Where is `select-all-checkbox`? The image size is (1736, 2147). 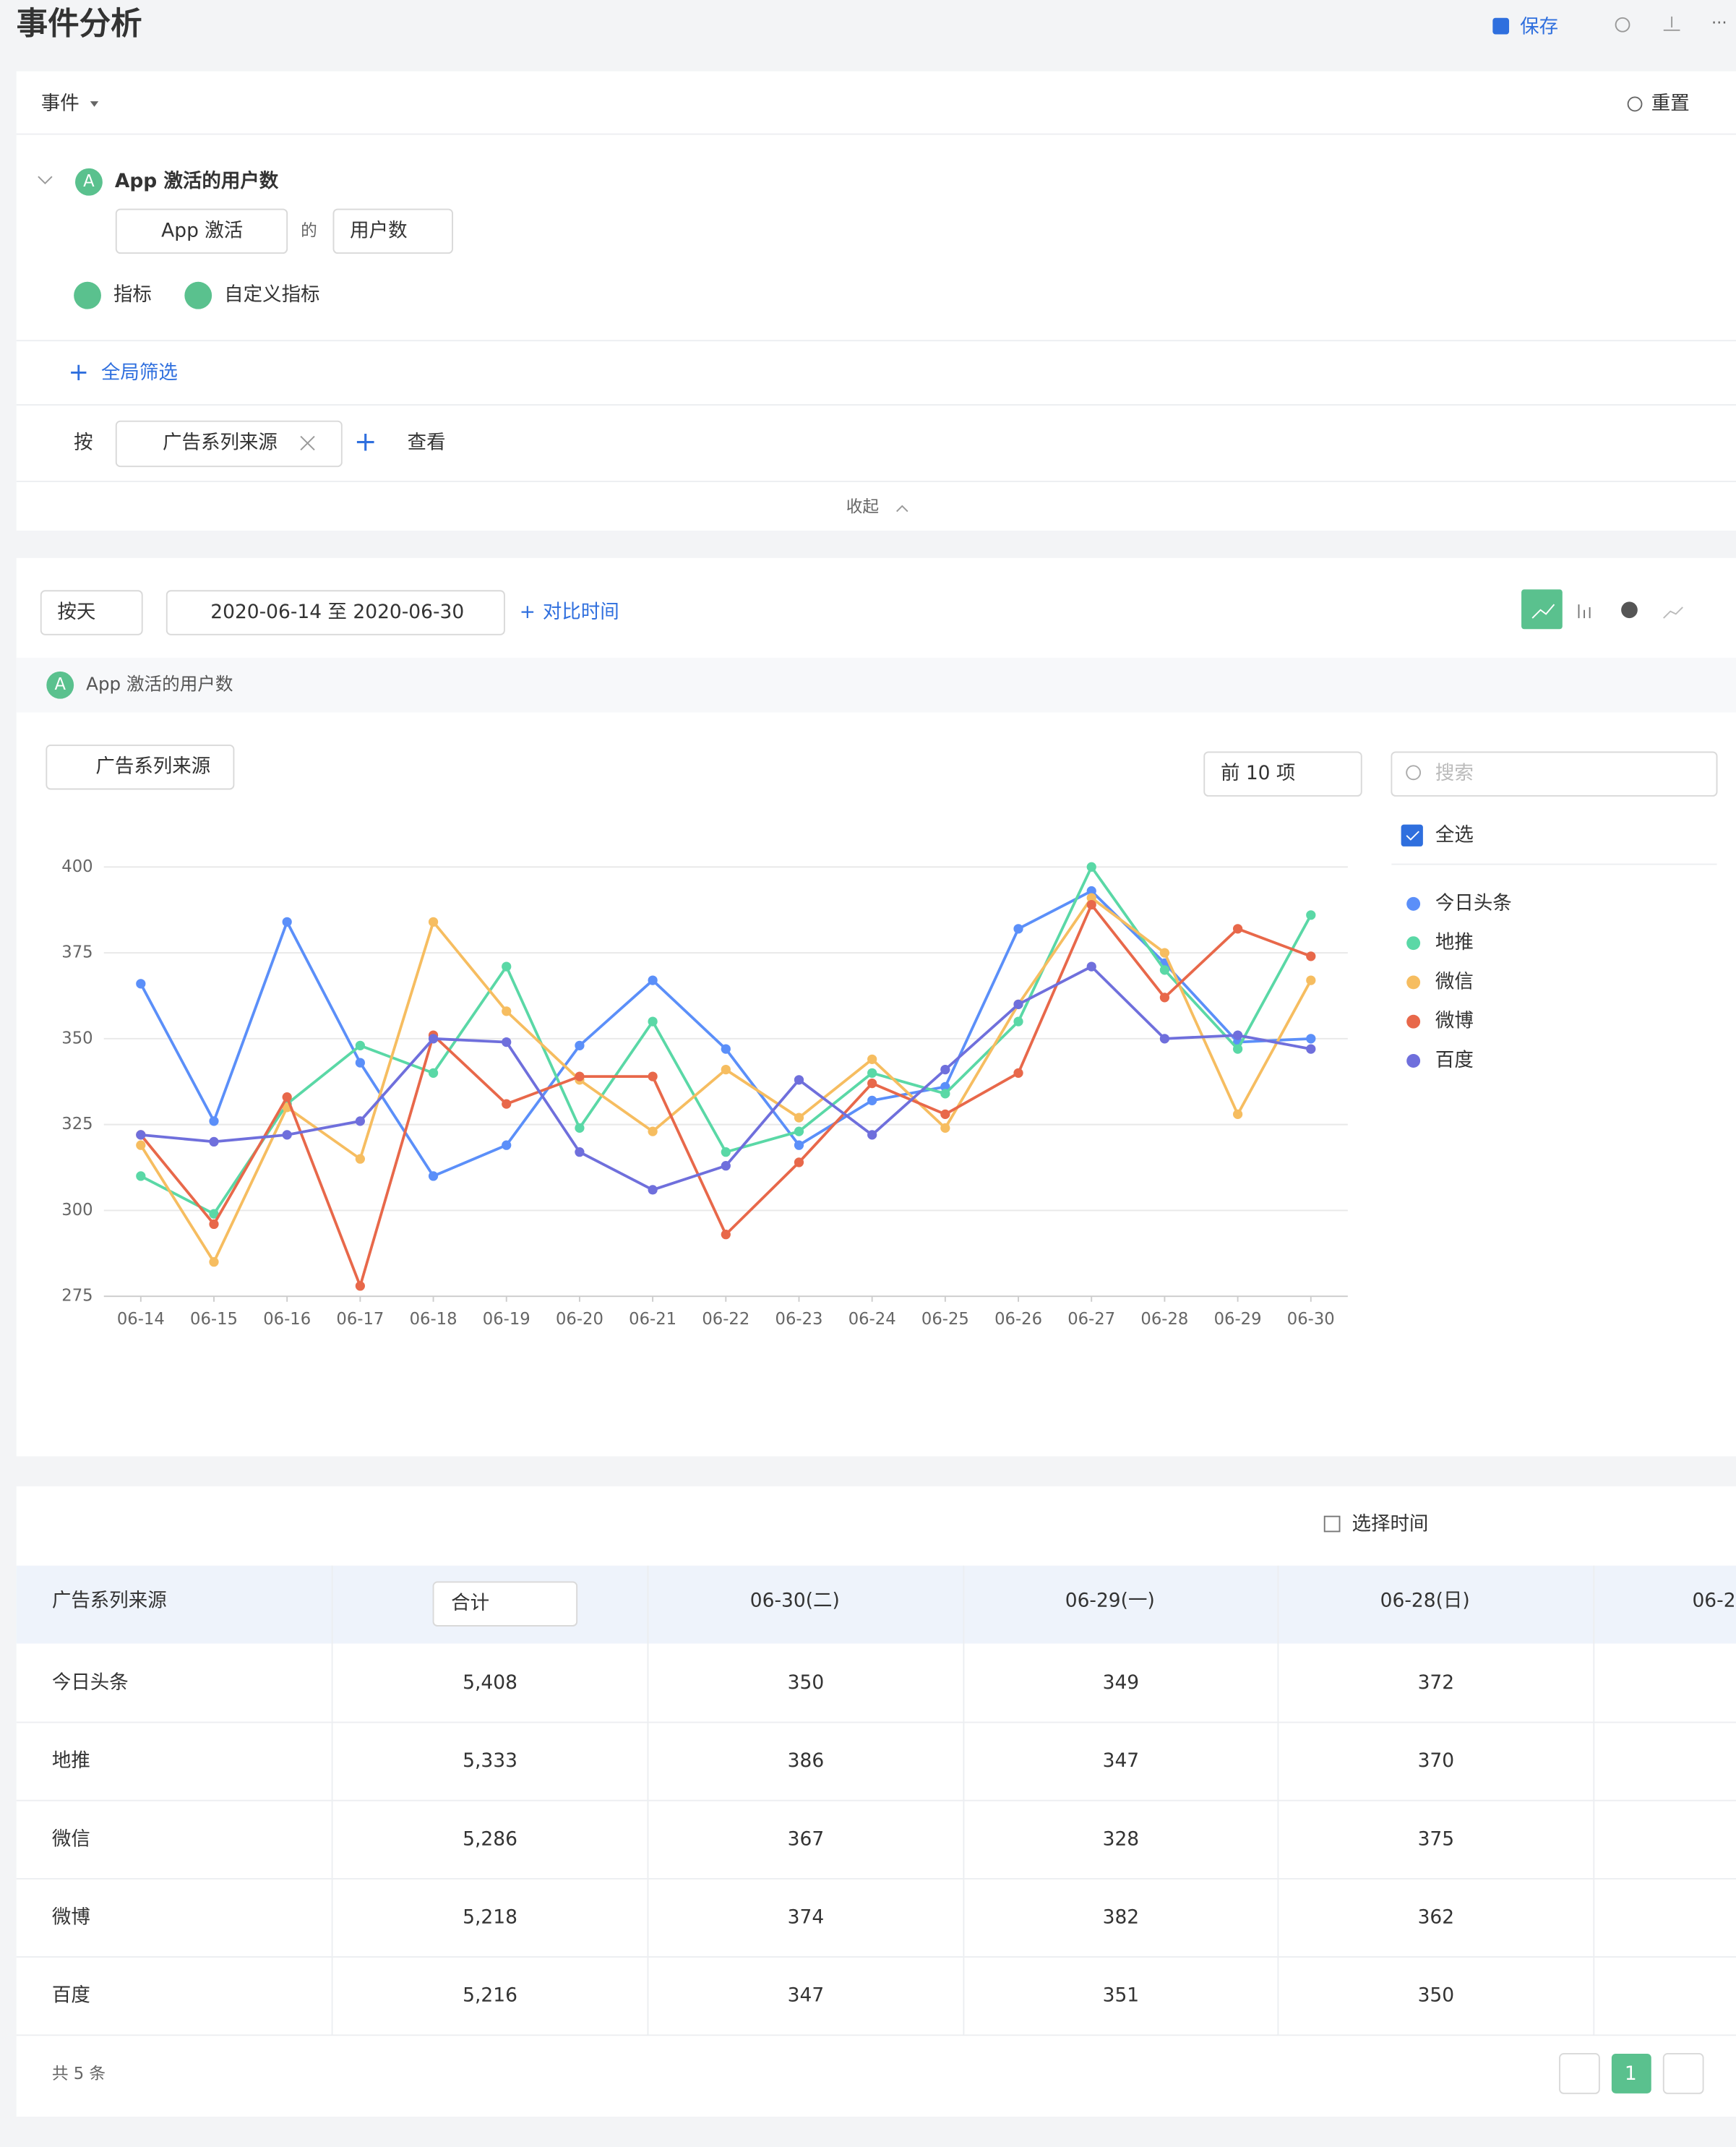 select-all-checkbox is located at coordinates (1412, 836).